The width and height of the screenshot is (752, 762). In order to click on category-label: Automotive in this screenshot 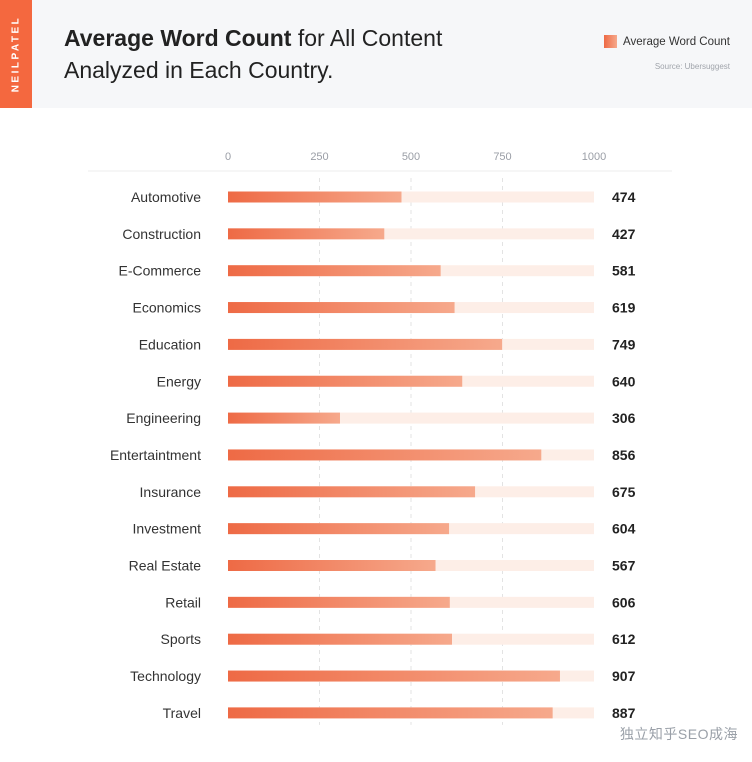, I will do `click(166, 197)`.